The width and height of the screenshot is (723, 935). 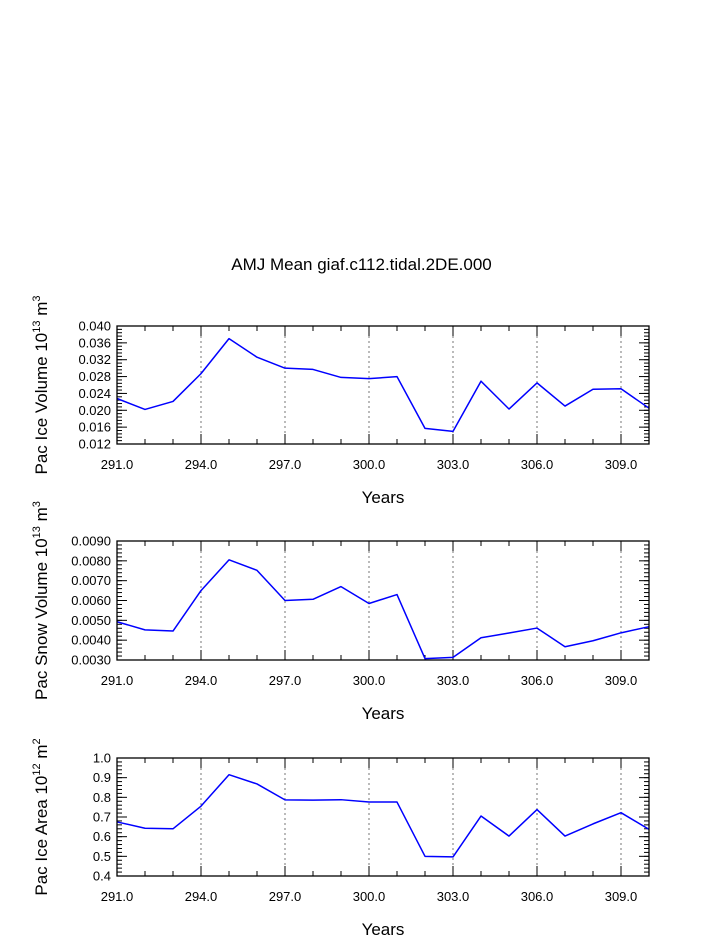 I want to click on y-tick-label: 0.7, so click(x=102, y=817).